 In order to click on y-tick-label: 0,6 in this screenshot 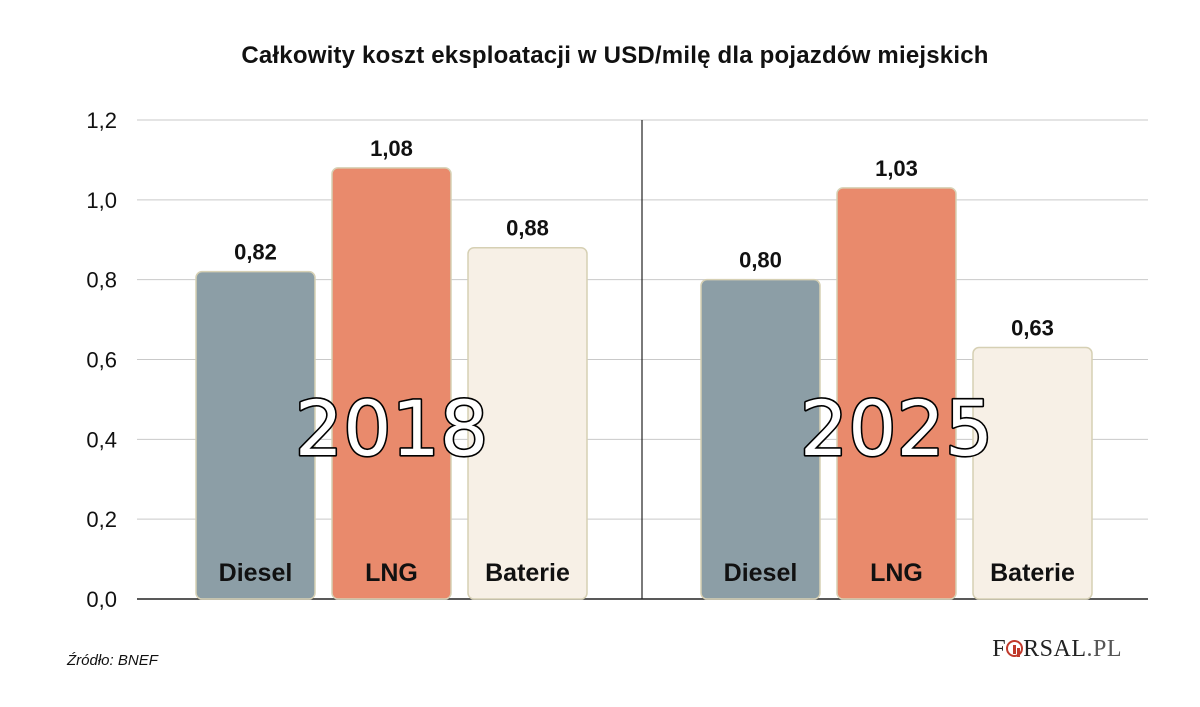, I will do `click(101, 360)`.